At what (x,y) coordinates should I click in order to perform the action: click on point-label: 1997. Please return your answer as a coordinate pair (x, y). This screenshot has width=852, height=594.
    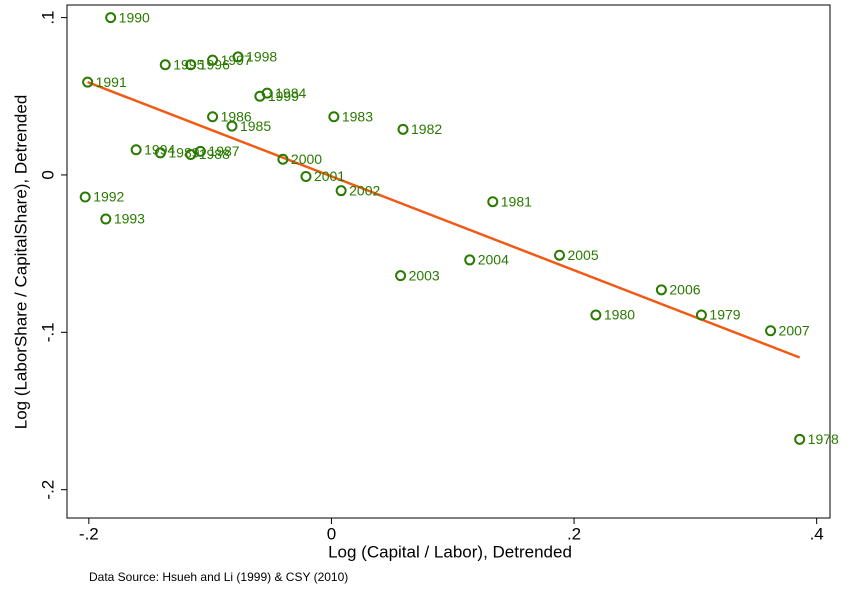
    Looking at the image, I should click on (236, 60).